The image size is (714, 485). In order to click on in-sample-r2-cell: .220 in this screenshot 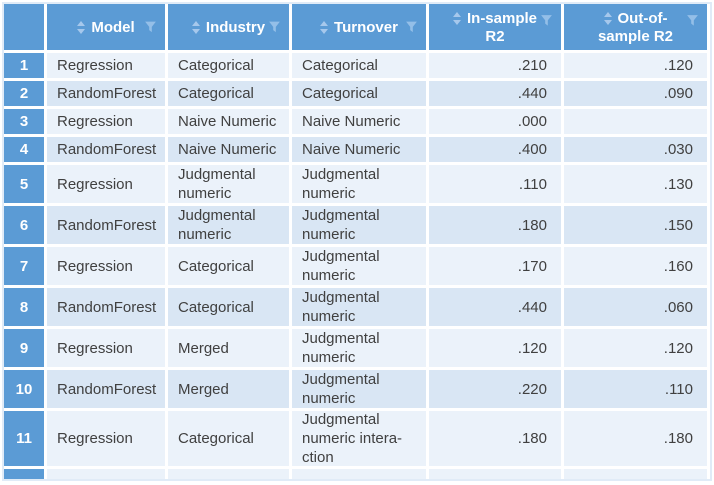, I will do `click(495, 389)`.